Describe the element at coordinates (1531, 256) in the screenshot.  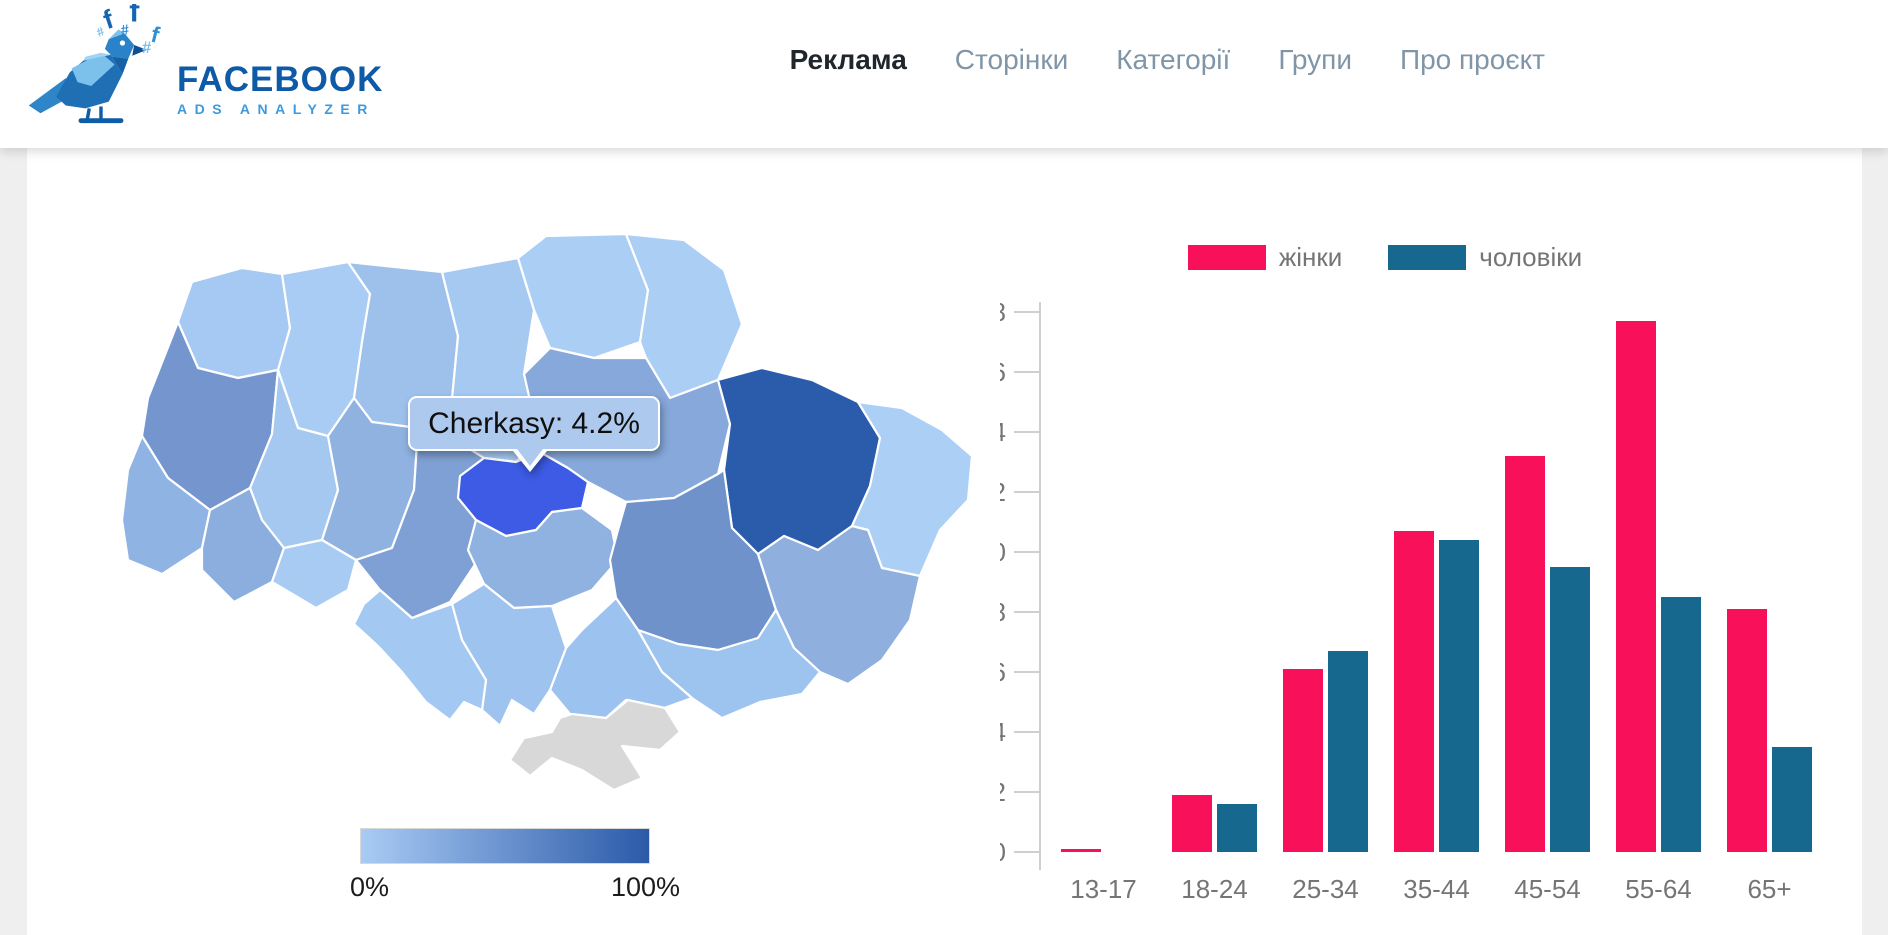
I see `legend-label-men: чоловіки` at that location.